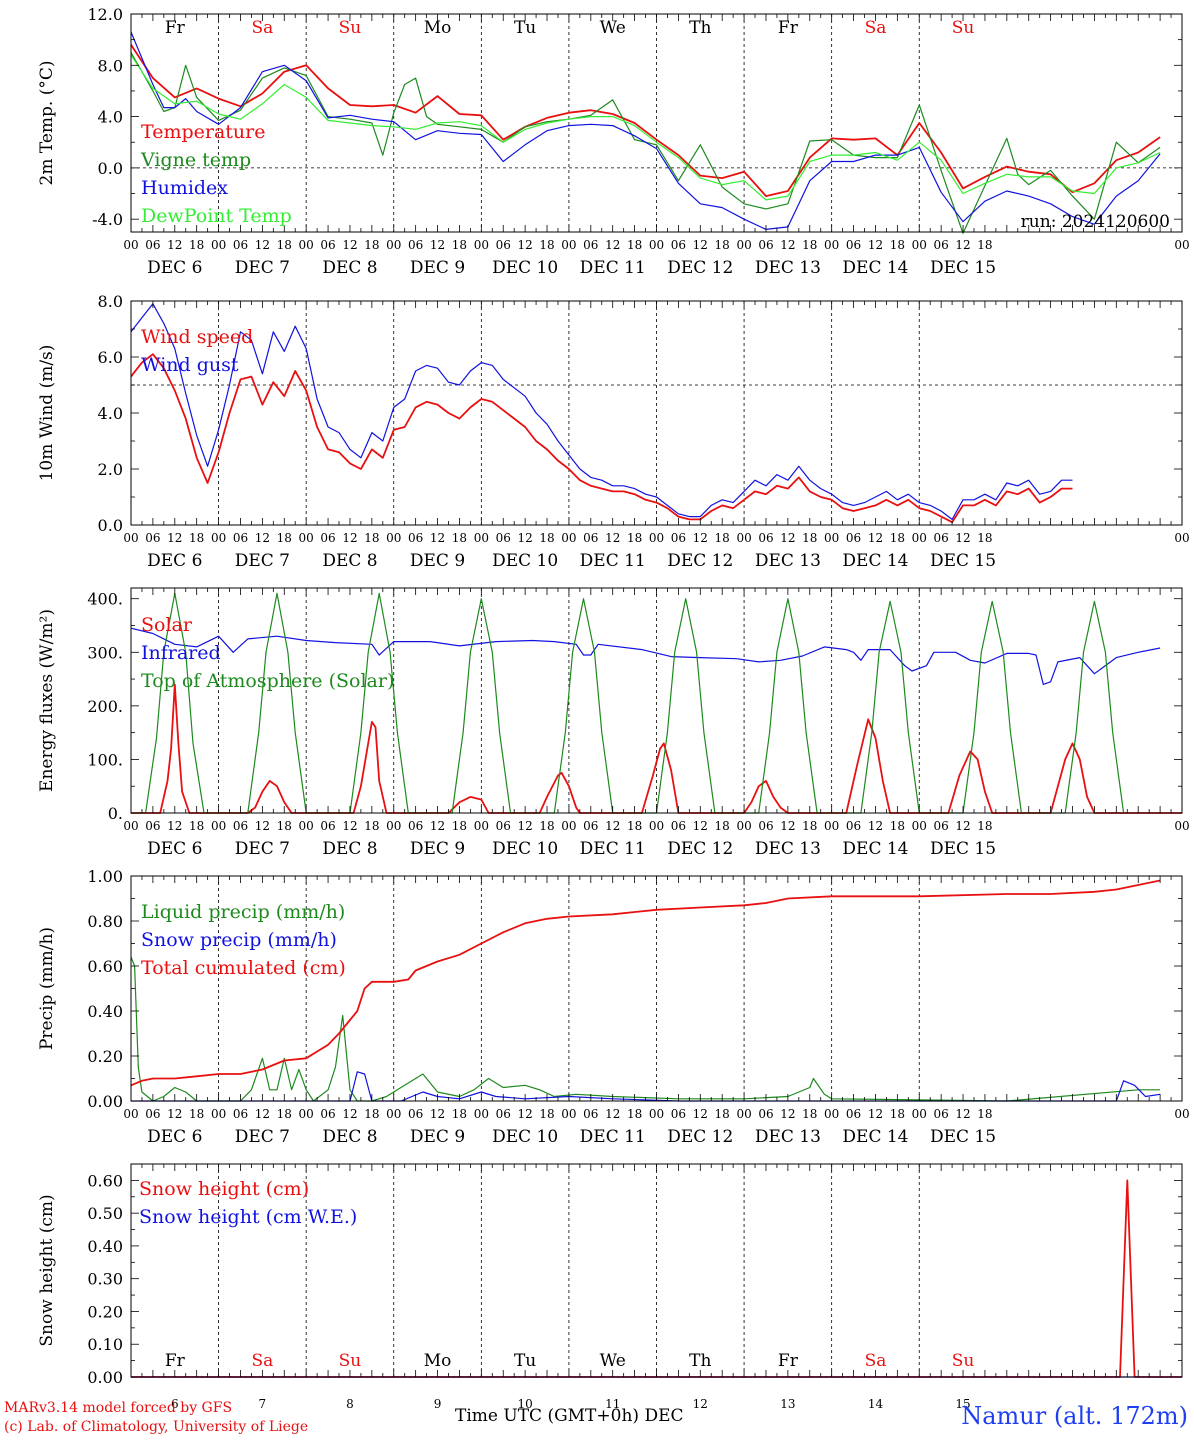 This screenshot has height=1440, width=1194. Describe the element at coordinates (525, 1361) in the screenshot. I see `weekday-label: Tu` at that location.